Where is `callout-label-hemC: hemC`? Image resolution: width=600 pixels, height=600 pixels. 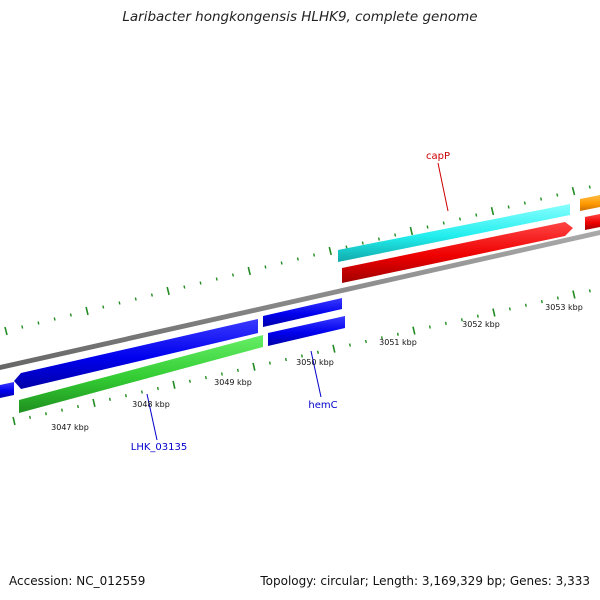 callout-label-hemC: hemC is located at coordinates (322, 405).